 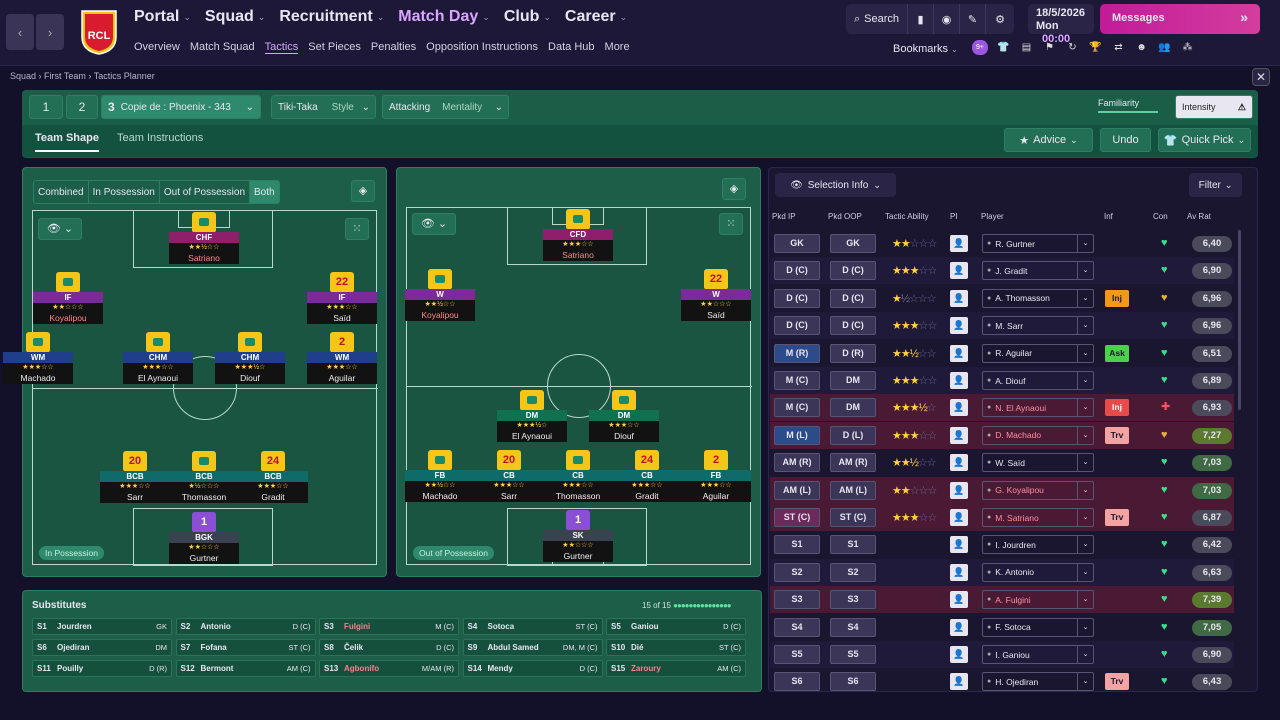 I want to click on header-pi: PI, so click(x=954, y=216).